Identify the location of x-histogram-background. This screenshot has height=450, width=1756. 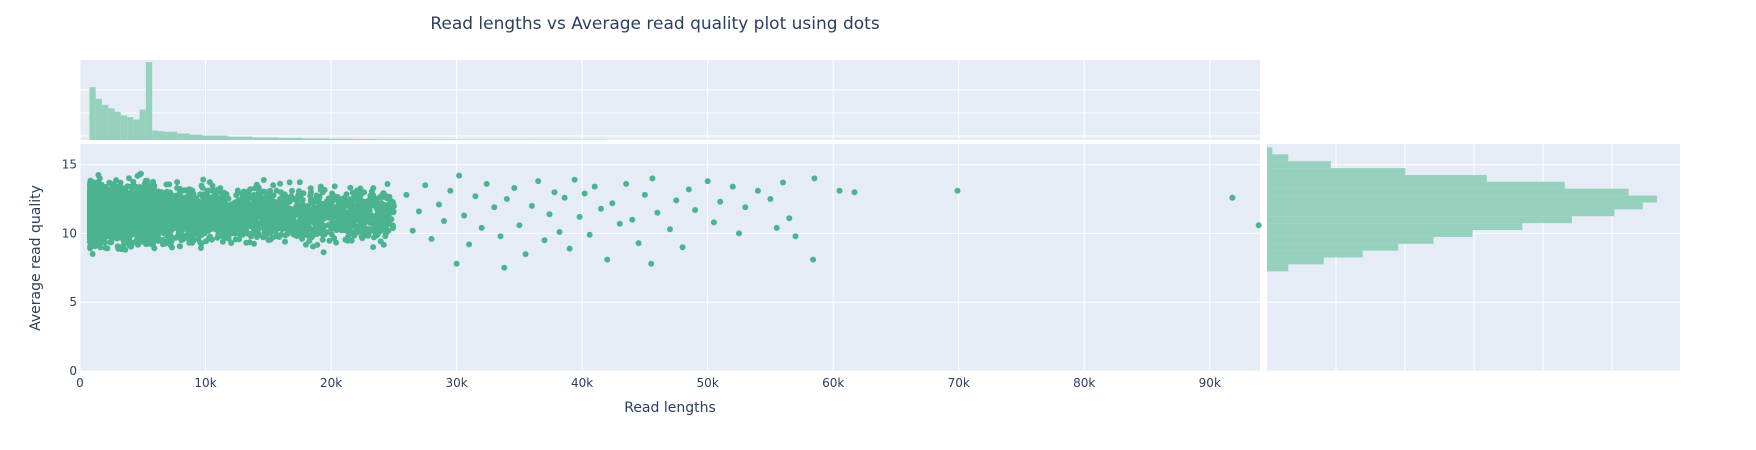
(670, 100).